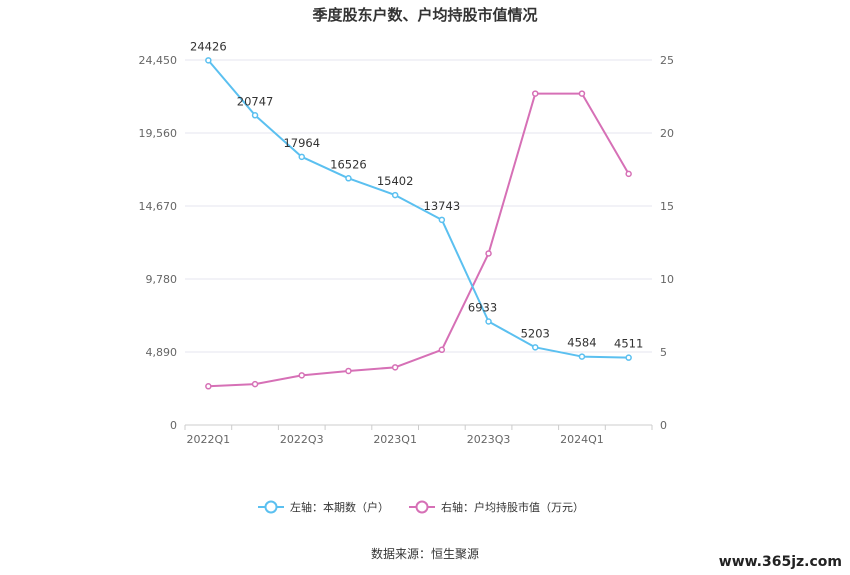  What do you see at coordinates (158, 243) in the screenshot?
I see `left-axis: 0 4,890 9,780 14,670 19,560 24,450` at bounding box center [158, 243].